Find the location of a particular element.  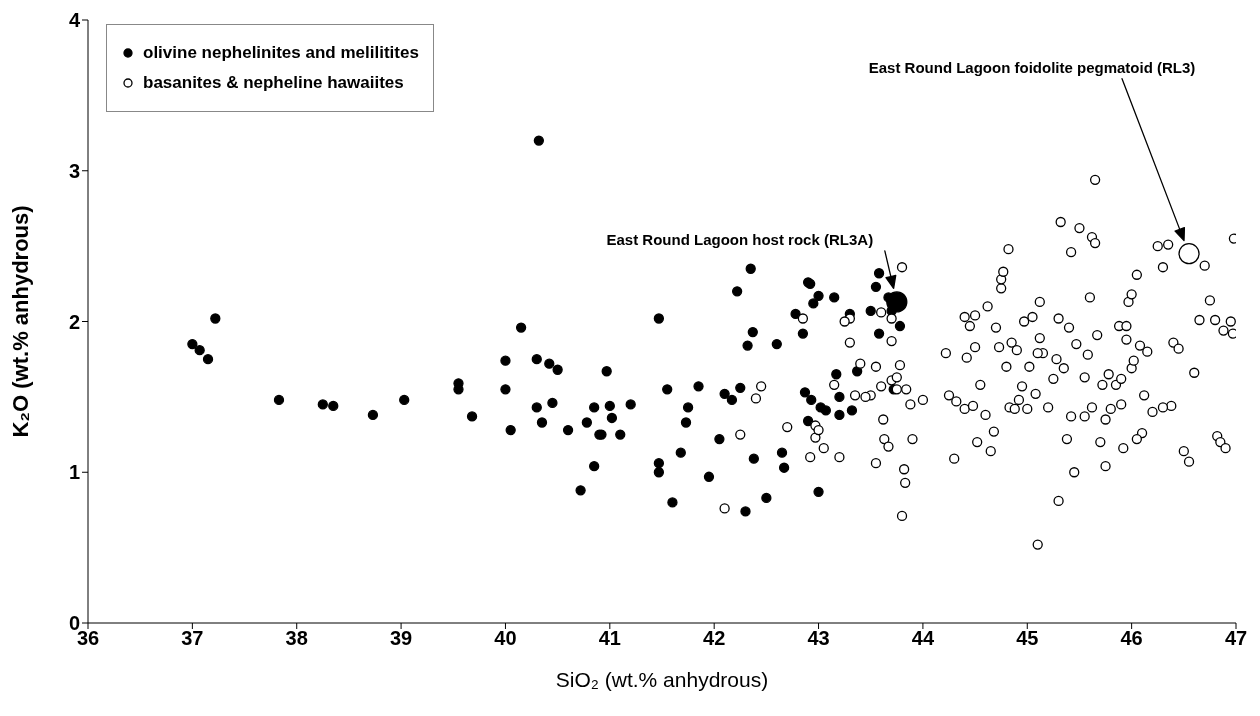

x-tick-label: 42 is located at coordinates (714, 638).